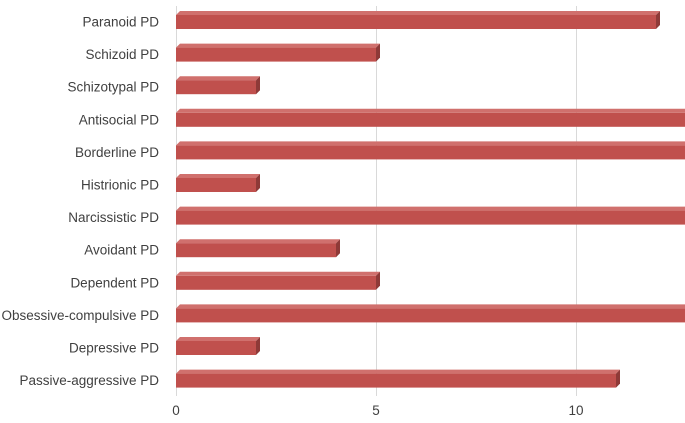  I want to click on category-label: Borderline PD, so click(117, 152).